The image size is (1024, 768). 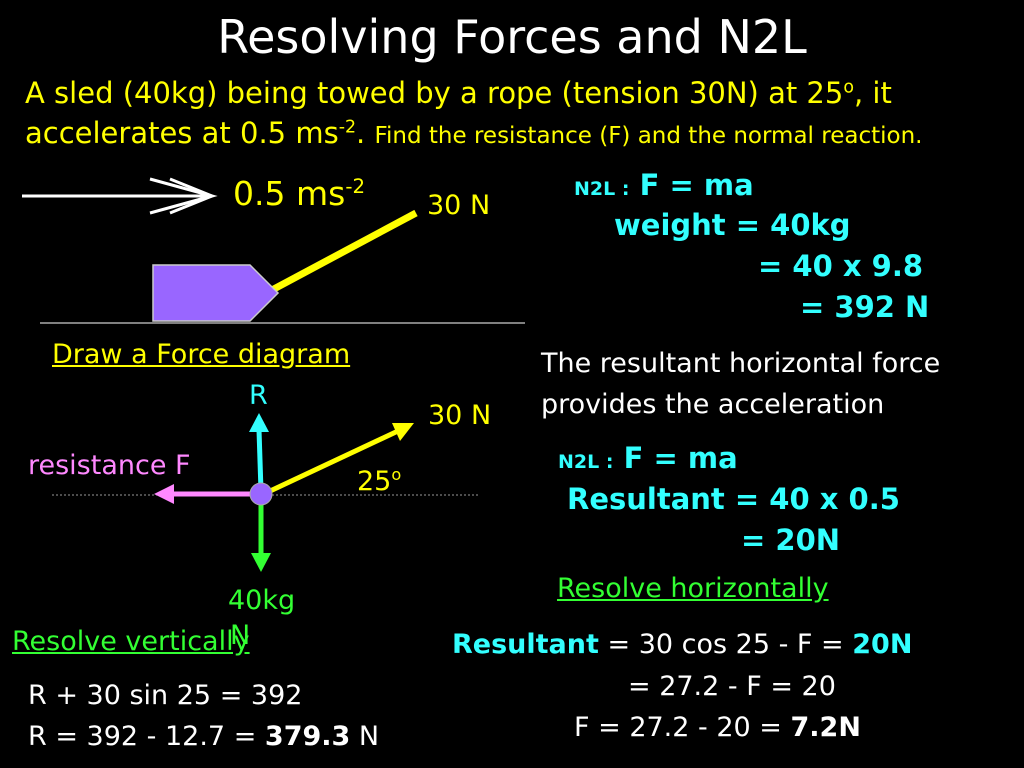 What do you see at coordinates (347, 127) in the screenshot?
I see `problem-accel-sup: -2` at bounding box center [347, 127].